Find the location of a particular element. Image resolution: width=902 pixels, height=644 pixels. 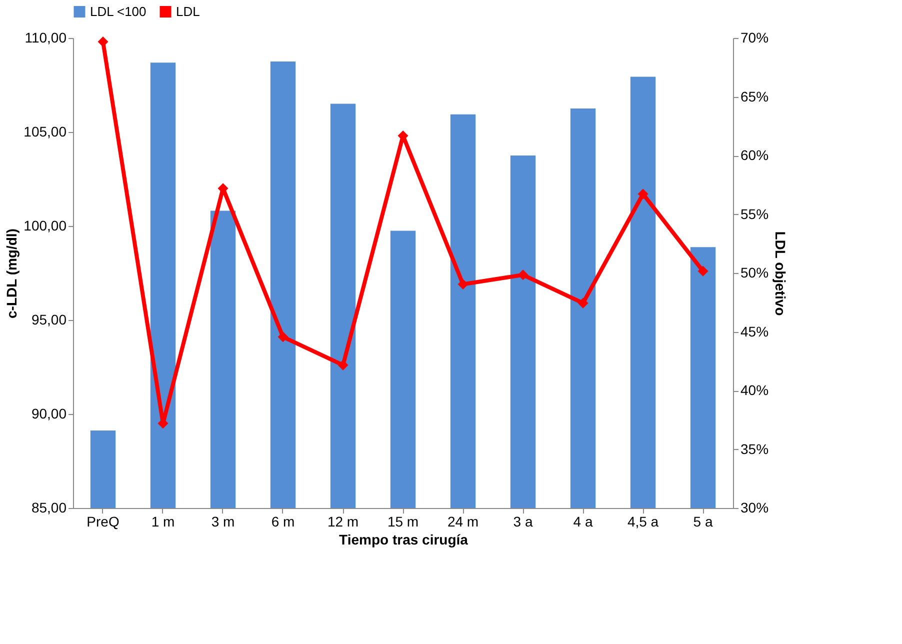

x-tick-label: 6 m is located at coordinates (283, 522).